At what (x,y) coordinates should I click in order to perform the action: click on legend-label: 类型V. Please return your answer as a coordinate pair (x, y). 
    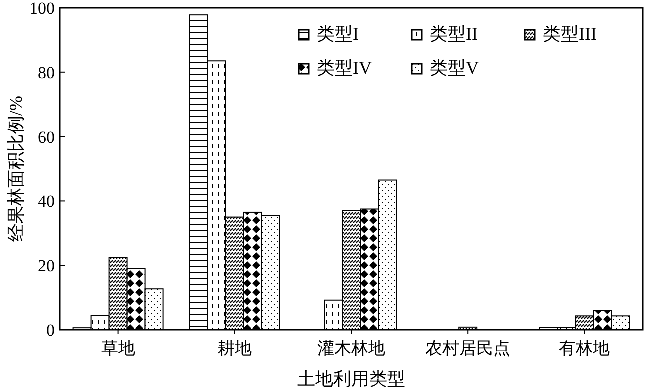
    Looking at the image, I should click on (454, 68).